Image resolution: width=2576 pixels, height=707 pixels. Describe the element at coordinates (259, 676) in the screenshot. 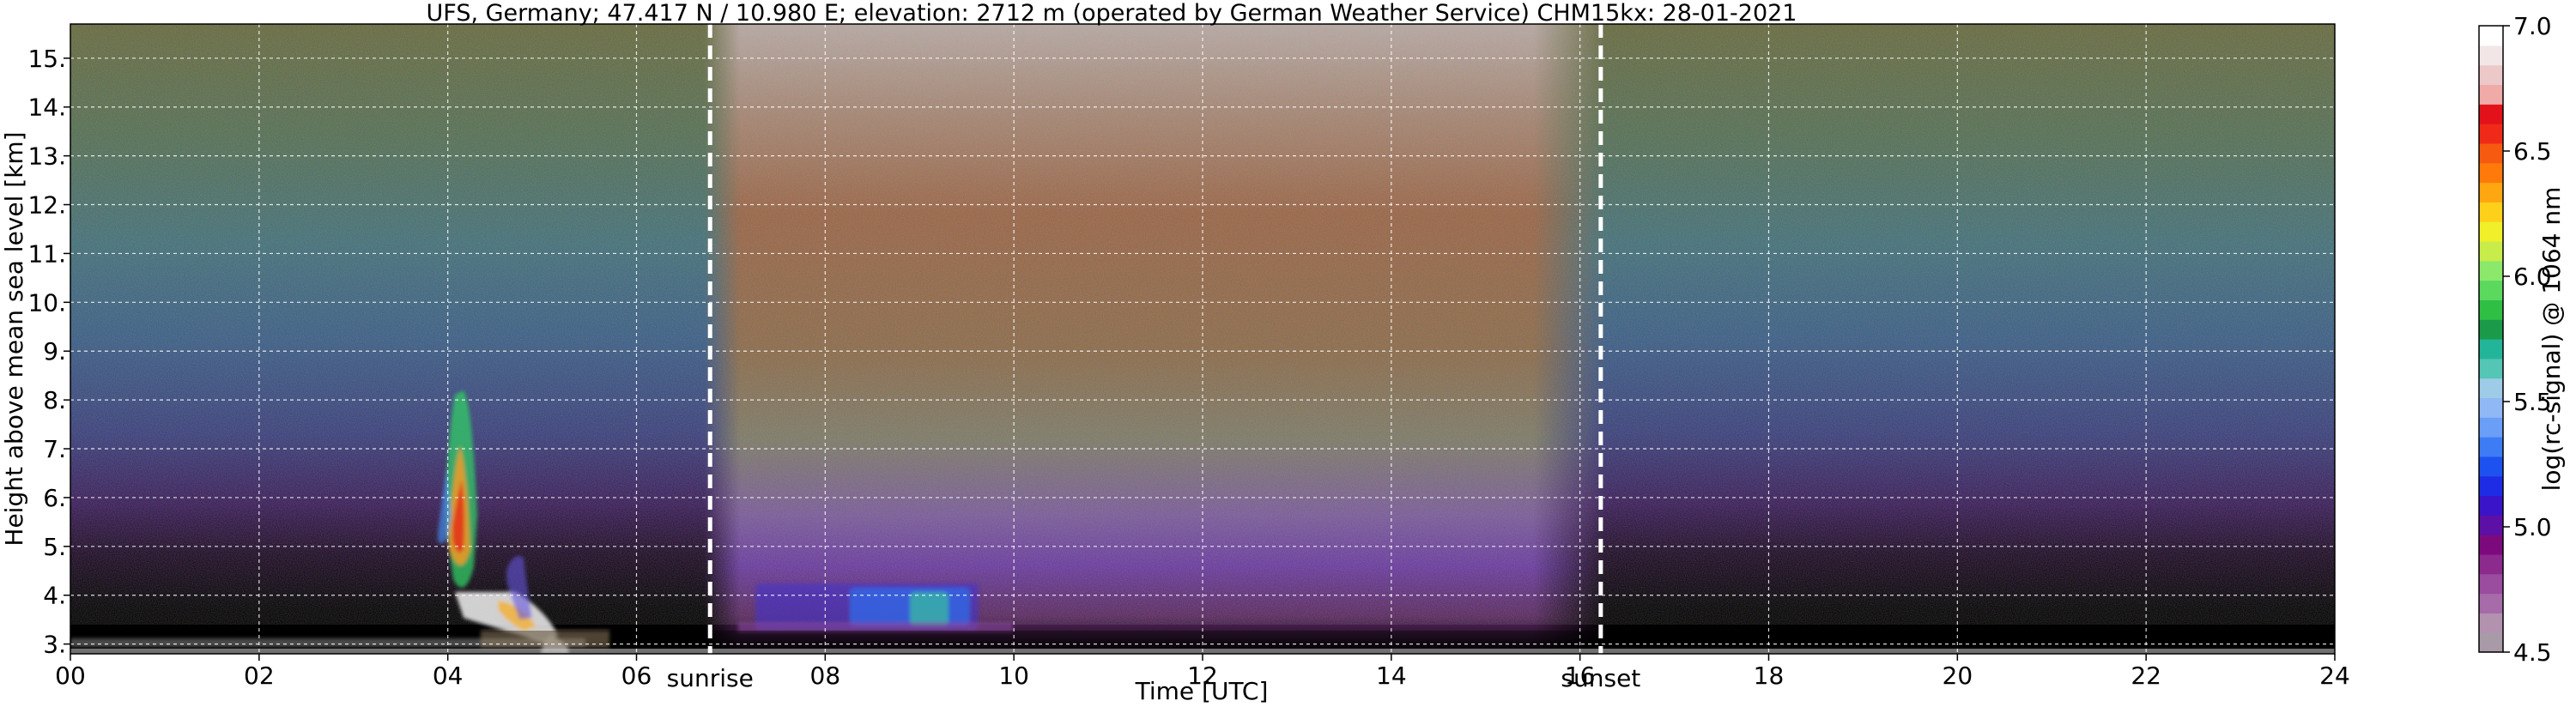

I see `x-tick-label: 02` at that location.